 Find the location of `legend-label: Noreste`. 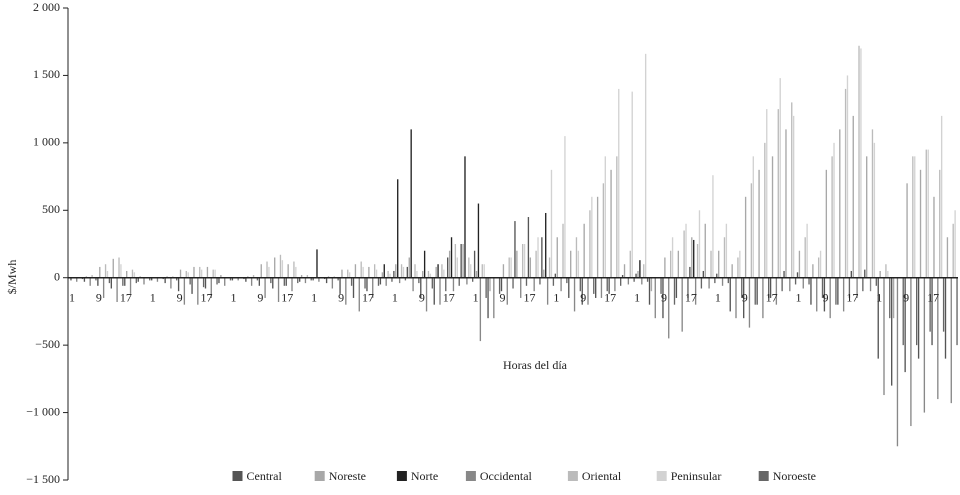

legend-label: Noreste is located at coordinates (347, 476).